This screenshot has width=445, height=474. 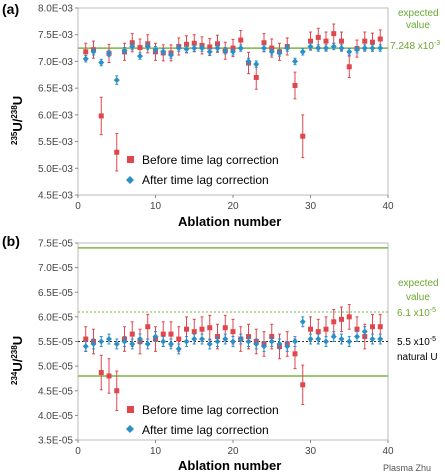 What do you see at coordinates (14, 378) in the screenshot?
I see `panel-b-ylabel-sup1: 234` at bounding box center [14, 378].